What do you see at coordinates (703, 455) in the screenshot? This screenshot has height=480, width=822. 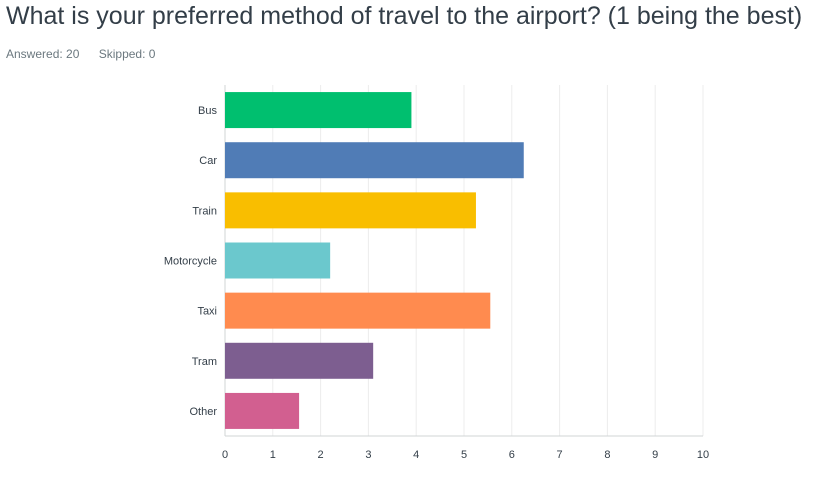 I see `x-tick-label: 10` at bounding box center [703, 455].